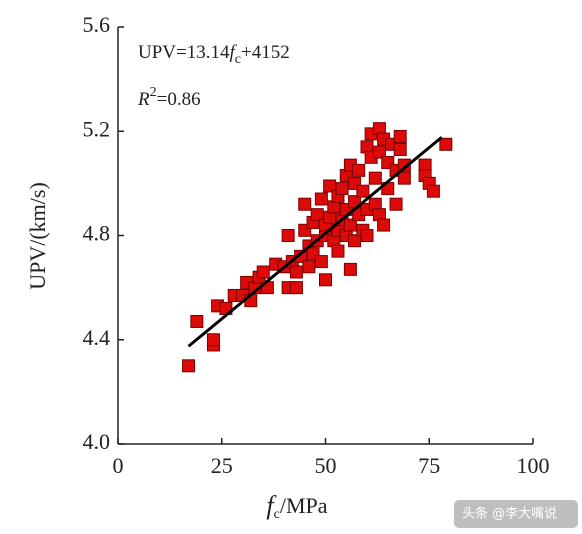 The height and width of the screenshot is (534, 582). Describe the element at coordinates (238, 59) in the screenshot. I see `eq-part: c` at that location.